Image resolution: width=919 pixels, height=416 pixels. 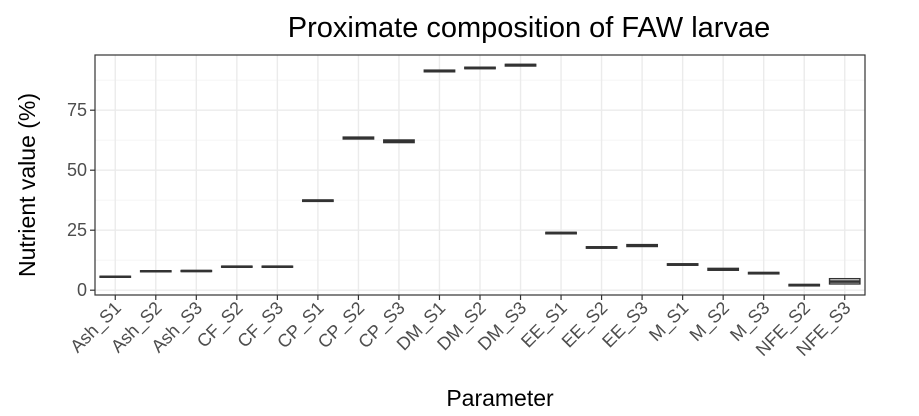 What do you see at coordinates (500, 398) in the screenshot?
I see `x-axis-title: Parameter` at bounding box center [500, 398].